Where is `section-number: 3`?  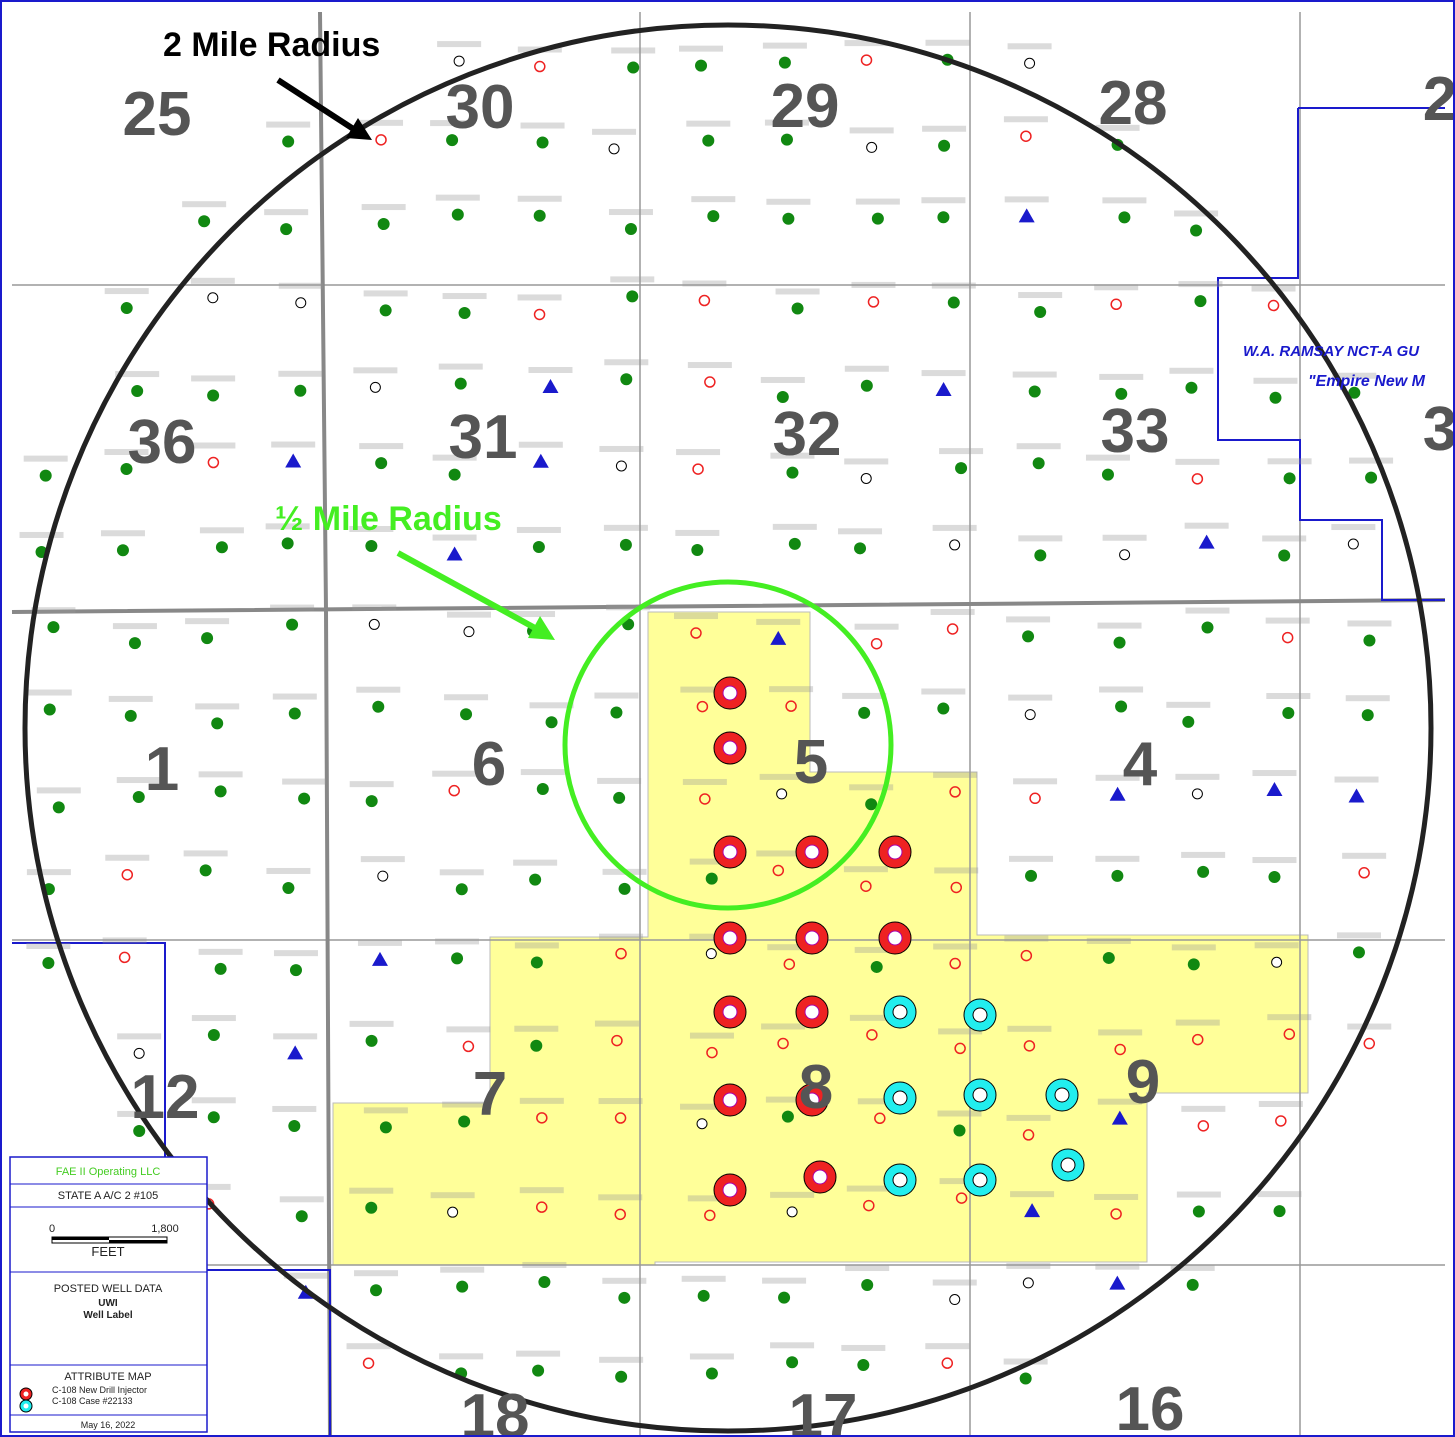
section-number: 3 is located at coordinates (1439, 429).